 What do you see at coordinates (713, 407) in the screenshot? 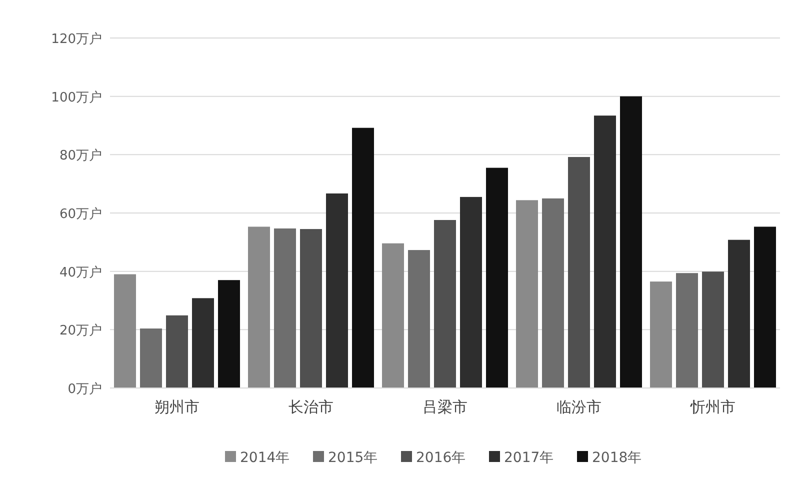
I see `x-tick-label: 忻州市` at bounding box center [713, 407].